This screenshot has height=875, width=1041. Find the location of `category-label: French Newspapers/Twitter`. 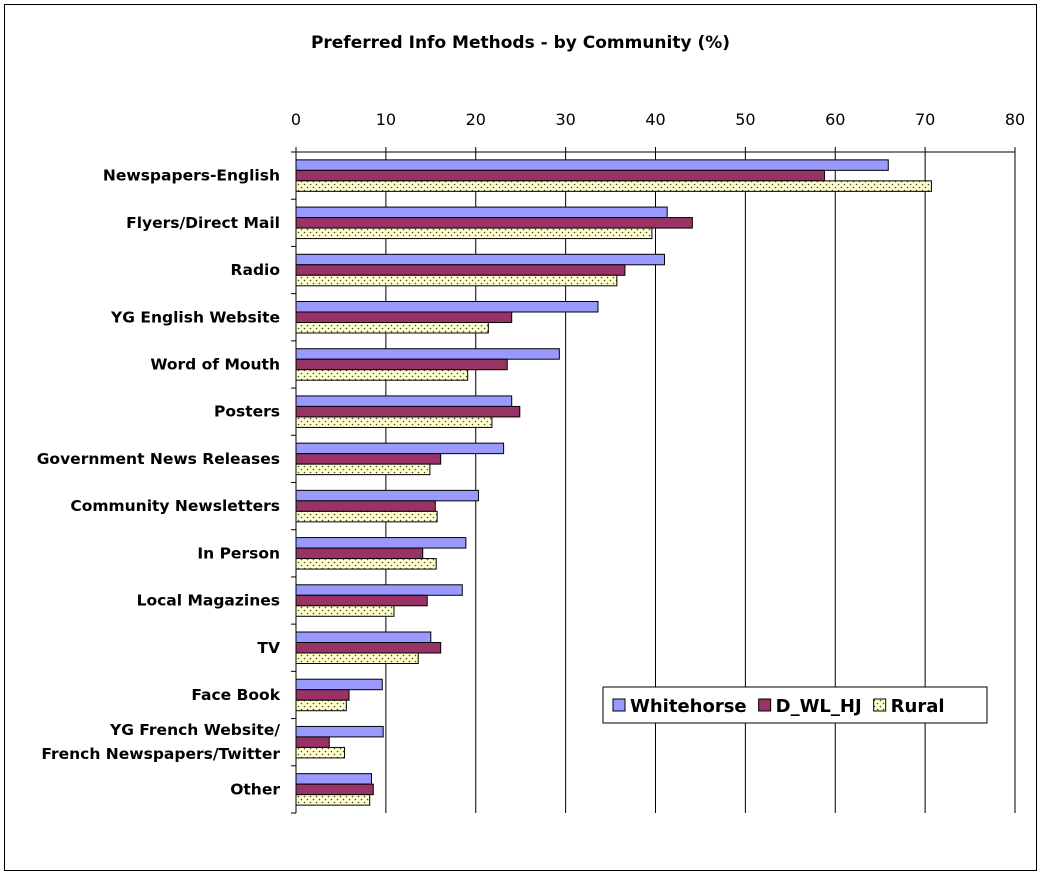

category-label: French Newspapers/Twitter is located at coordinates (160, 754).